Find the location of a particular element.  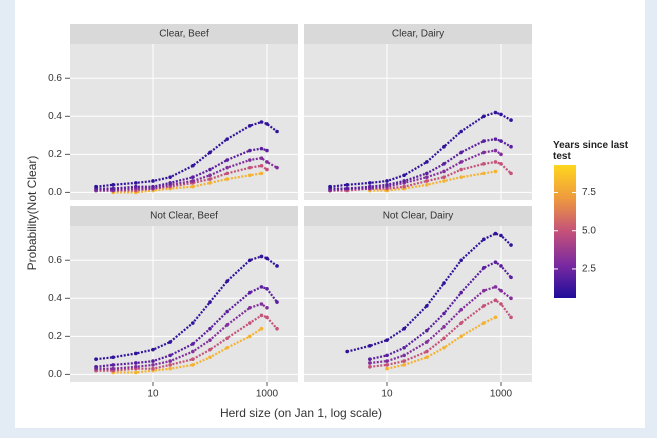

y-tick-label: 0.6 is located at coordinates (55, 78).